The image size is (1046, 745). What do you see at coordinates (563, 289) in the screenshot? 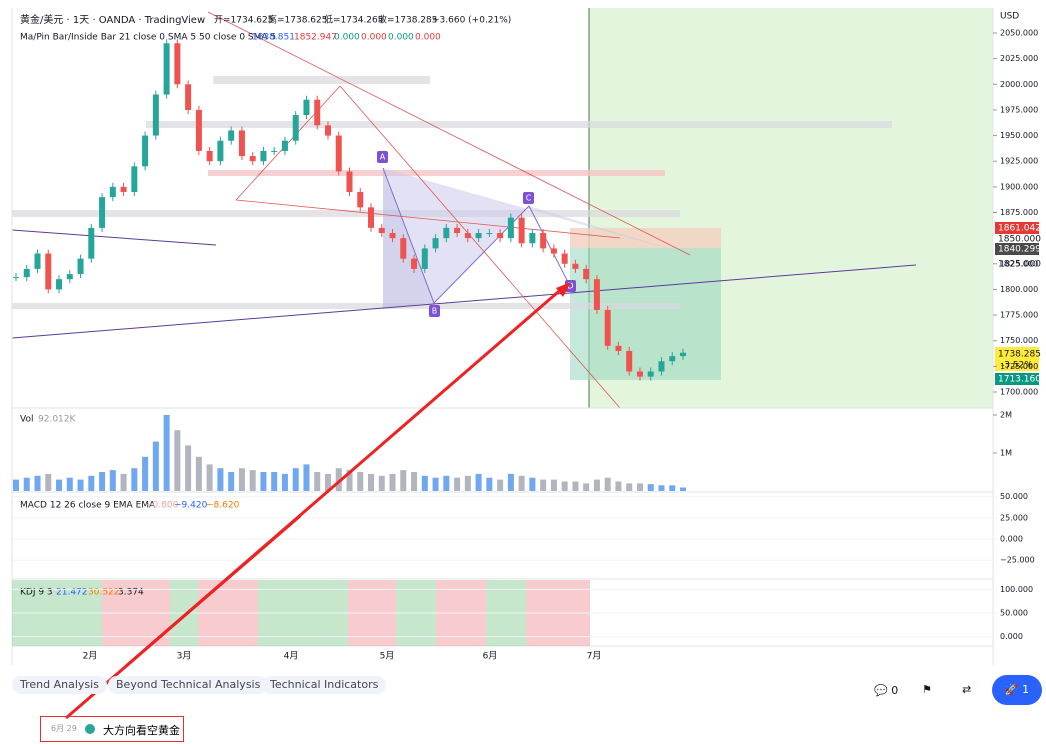
I see `arrow-head` at bounding box center [563, 289].